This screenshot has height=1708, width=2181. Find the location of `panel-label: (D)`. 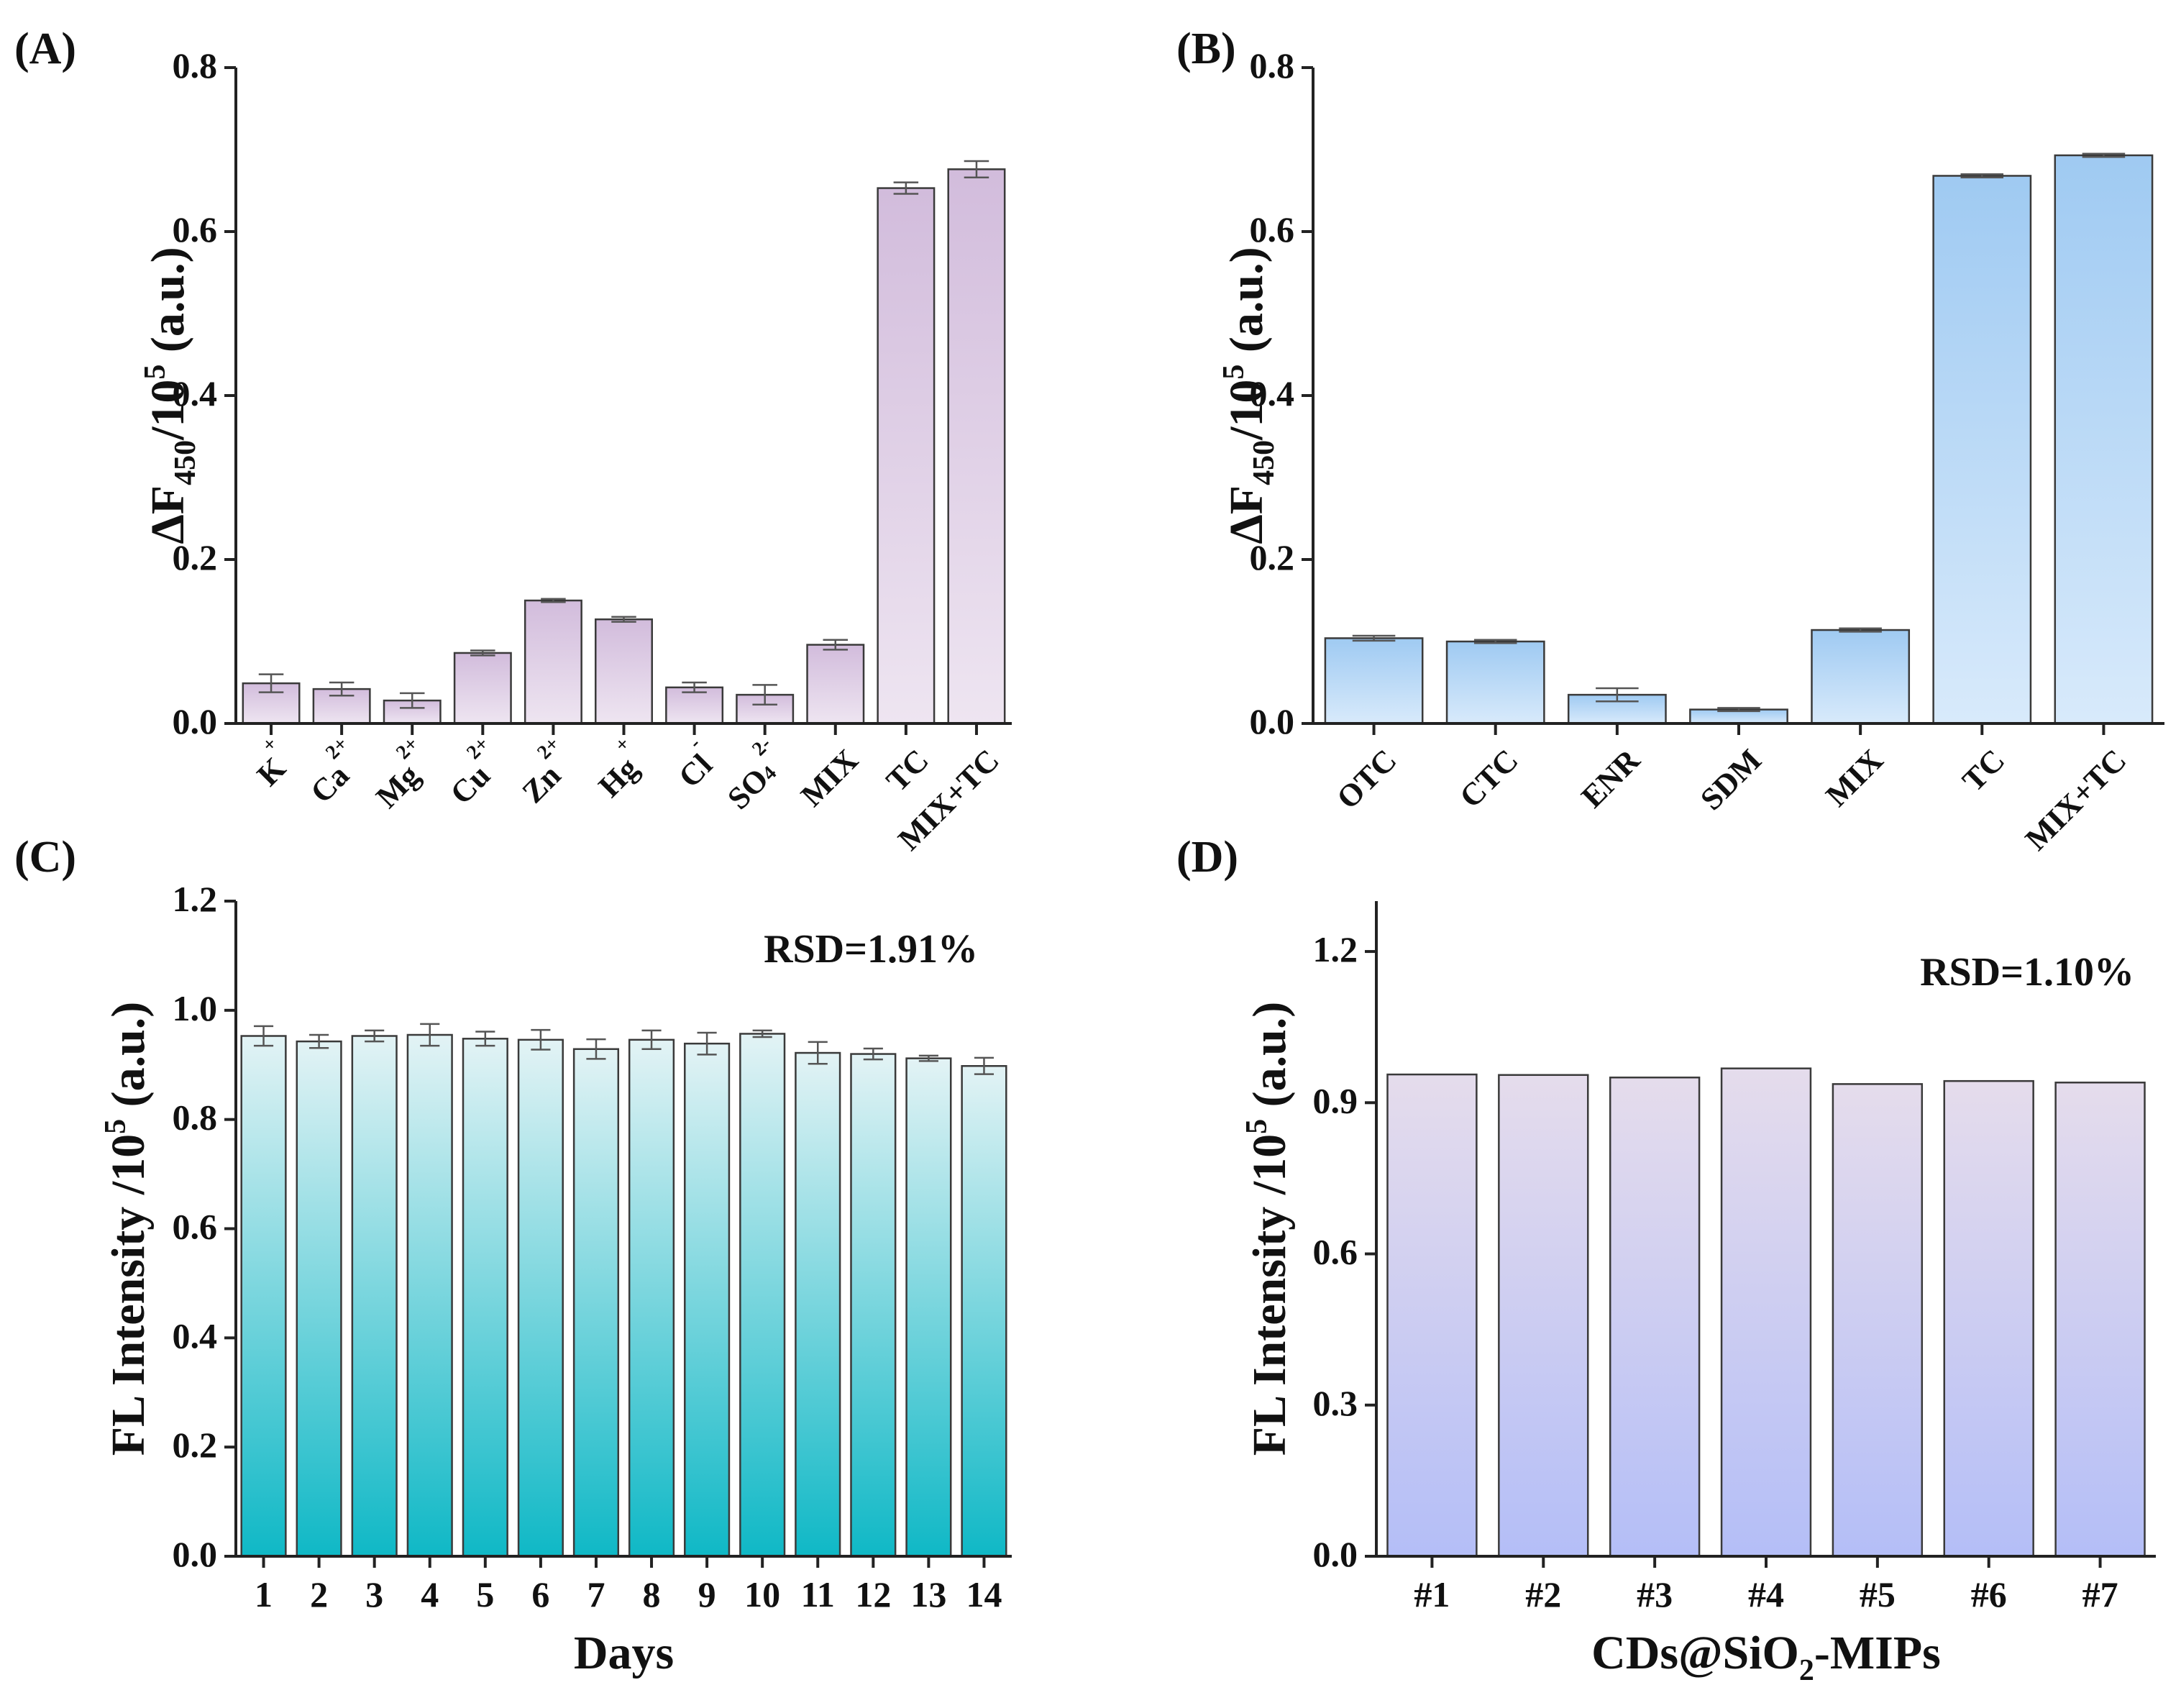

panel-label: (D) is located at coordinates (1207, 857).